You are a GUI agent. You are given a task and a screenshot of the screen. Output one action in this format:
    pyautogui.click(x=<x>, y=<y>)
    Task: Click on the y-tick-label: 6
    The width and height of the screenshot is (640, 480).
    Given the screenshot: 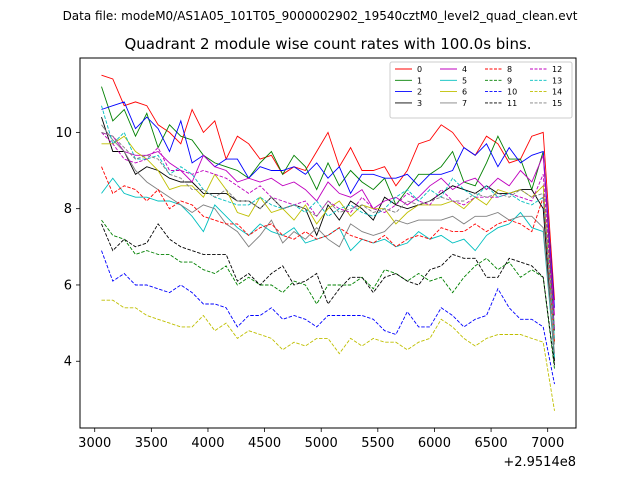 What is the action you would take?
    pyautogui.click(x=68, y=285)
    